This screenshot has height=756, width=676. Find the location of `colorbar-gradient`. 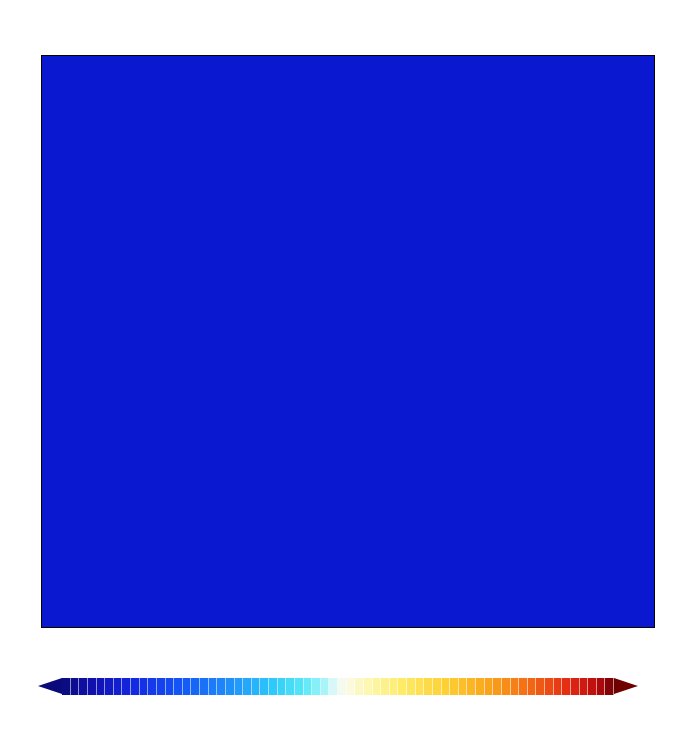

colorbar-gradient is located at coordinates (338, 686).